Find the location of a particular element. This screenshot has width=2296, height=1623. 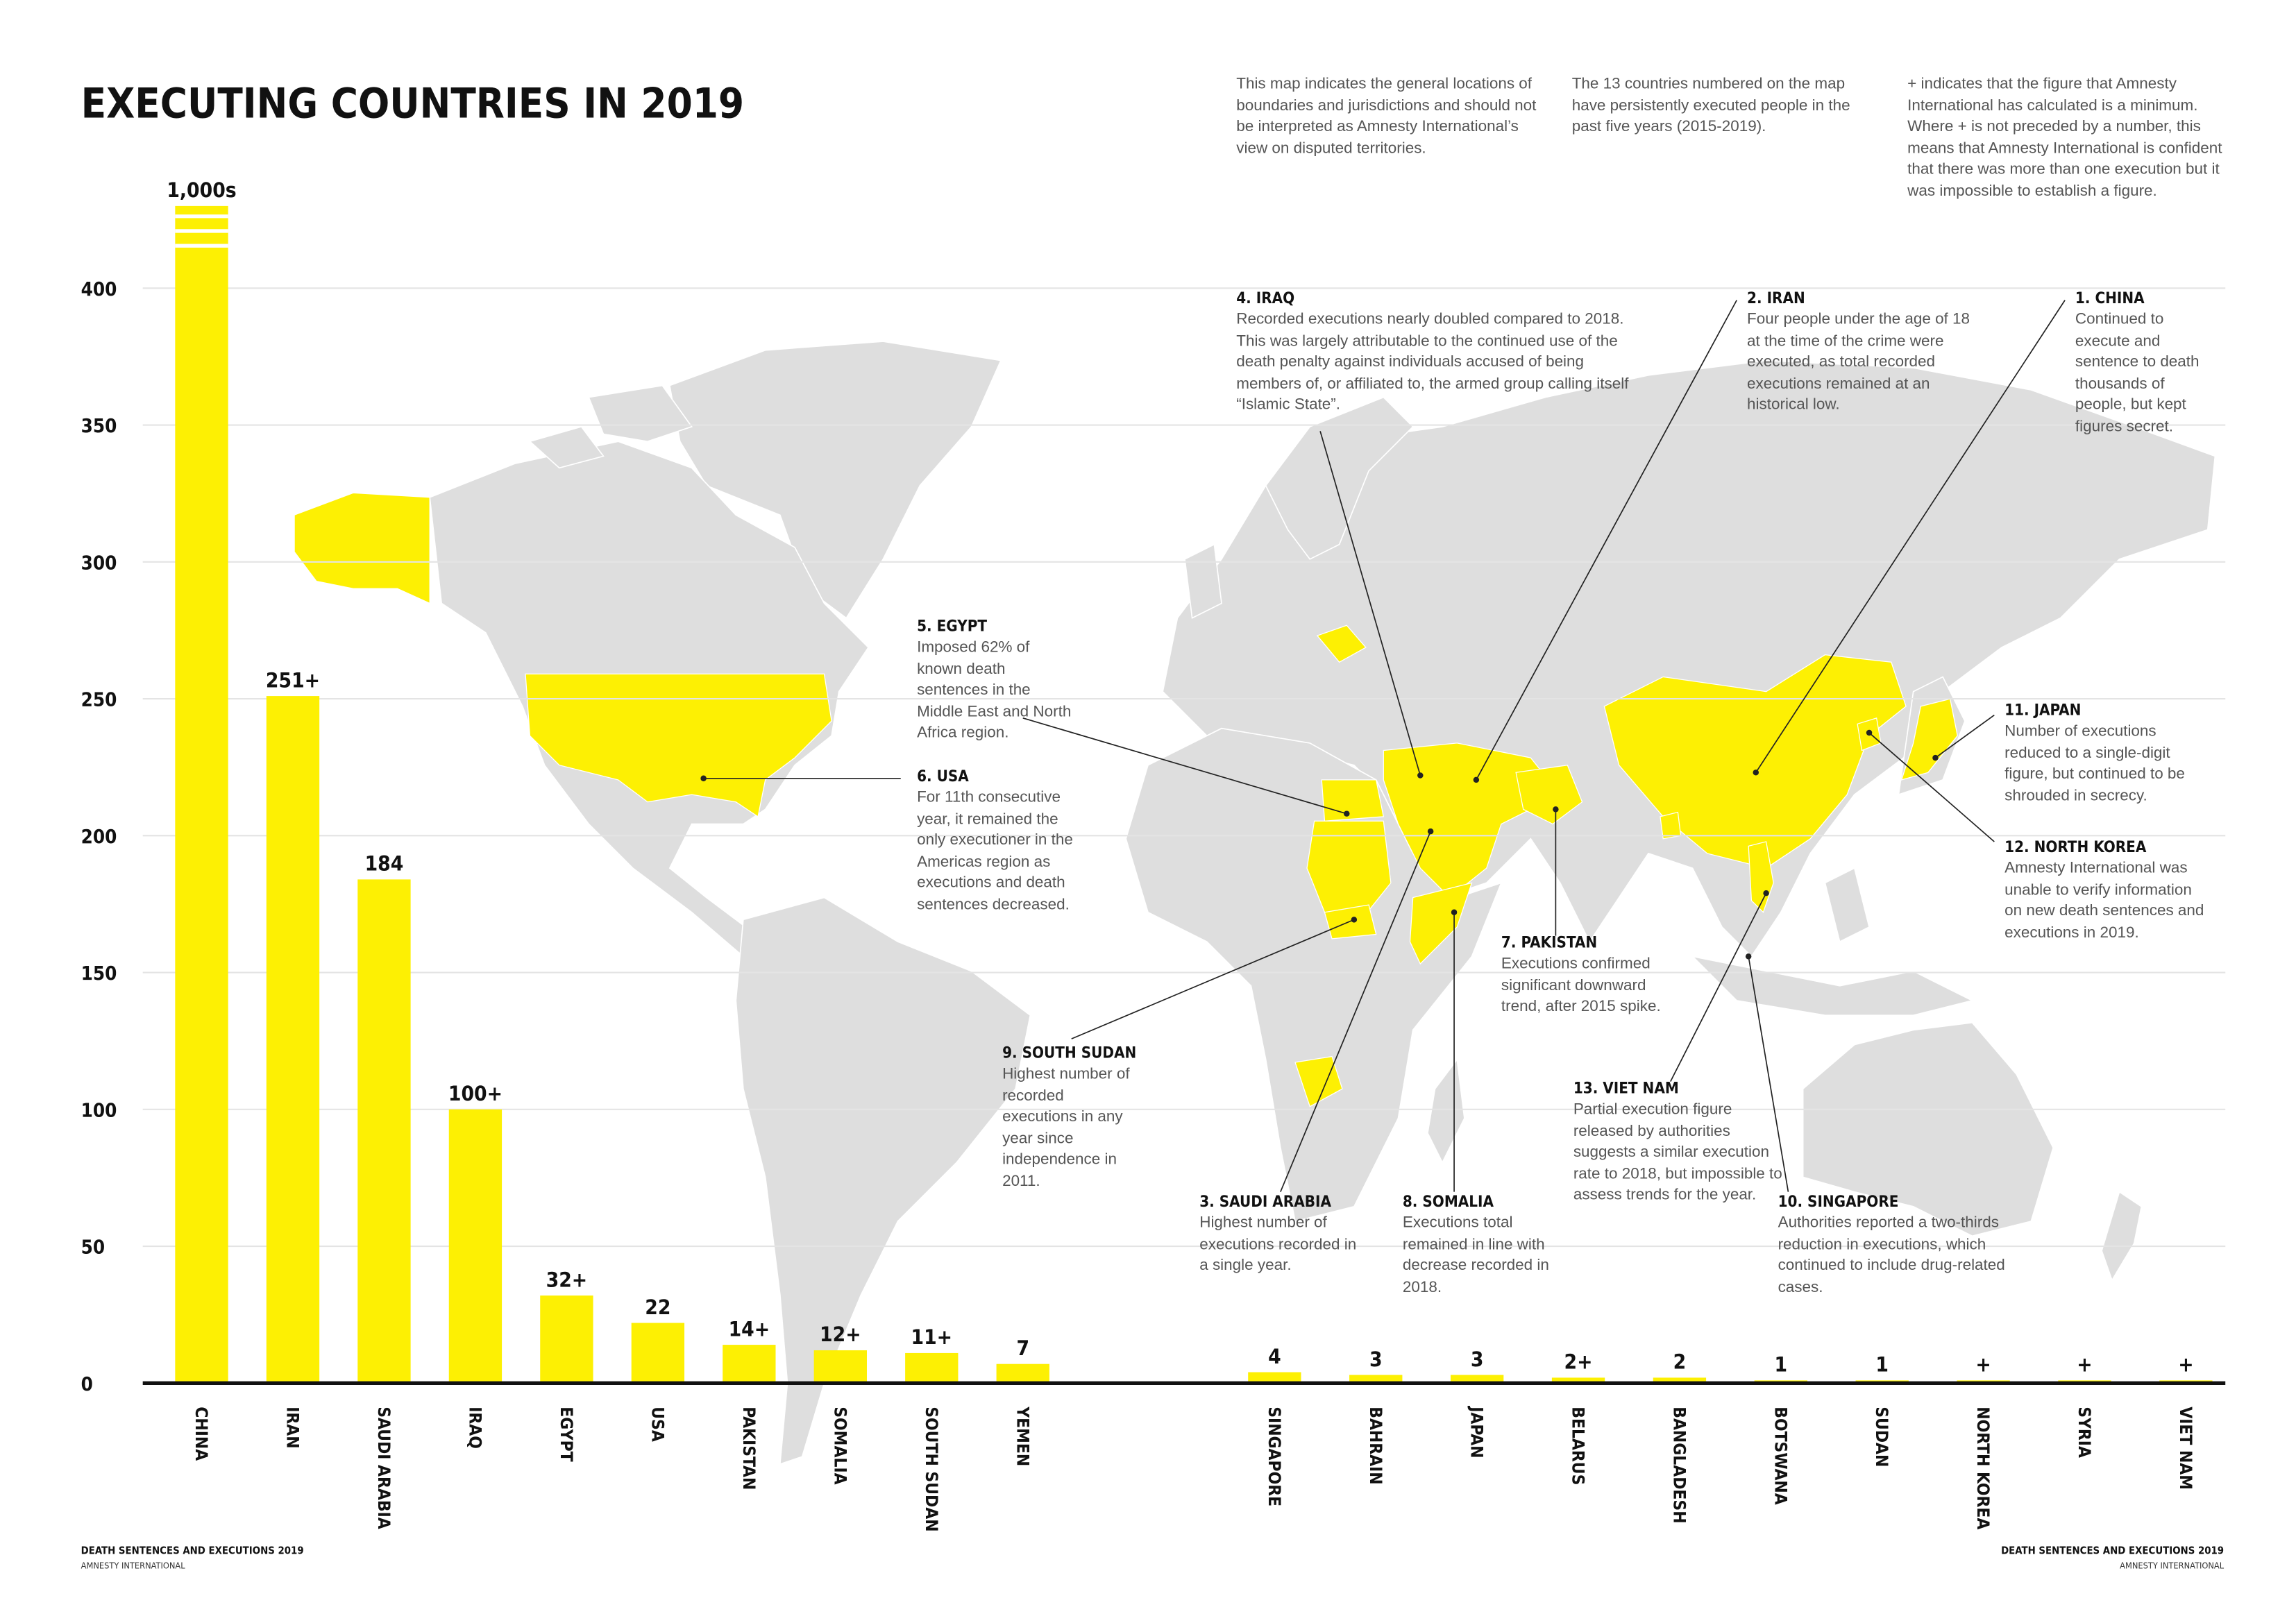

x-tick-label: VIET NAM is located at coordinates (2186, 1448).